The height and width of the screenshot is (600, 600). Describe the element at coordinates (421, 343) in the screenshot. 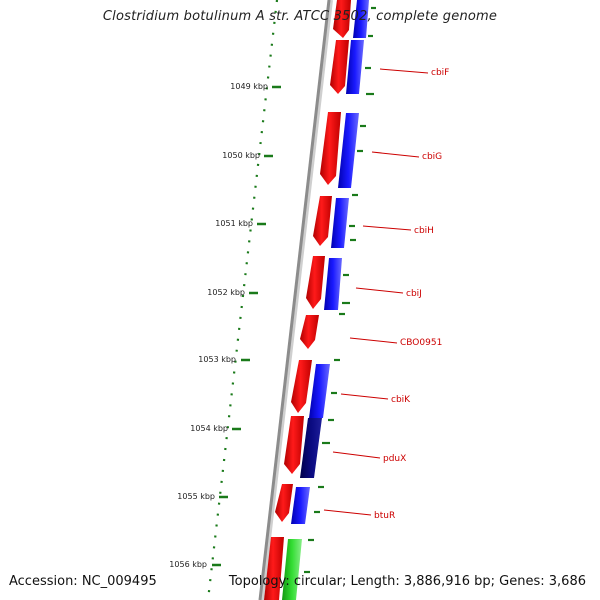

I see `svg-text: CBO0951` at that location.